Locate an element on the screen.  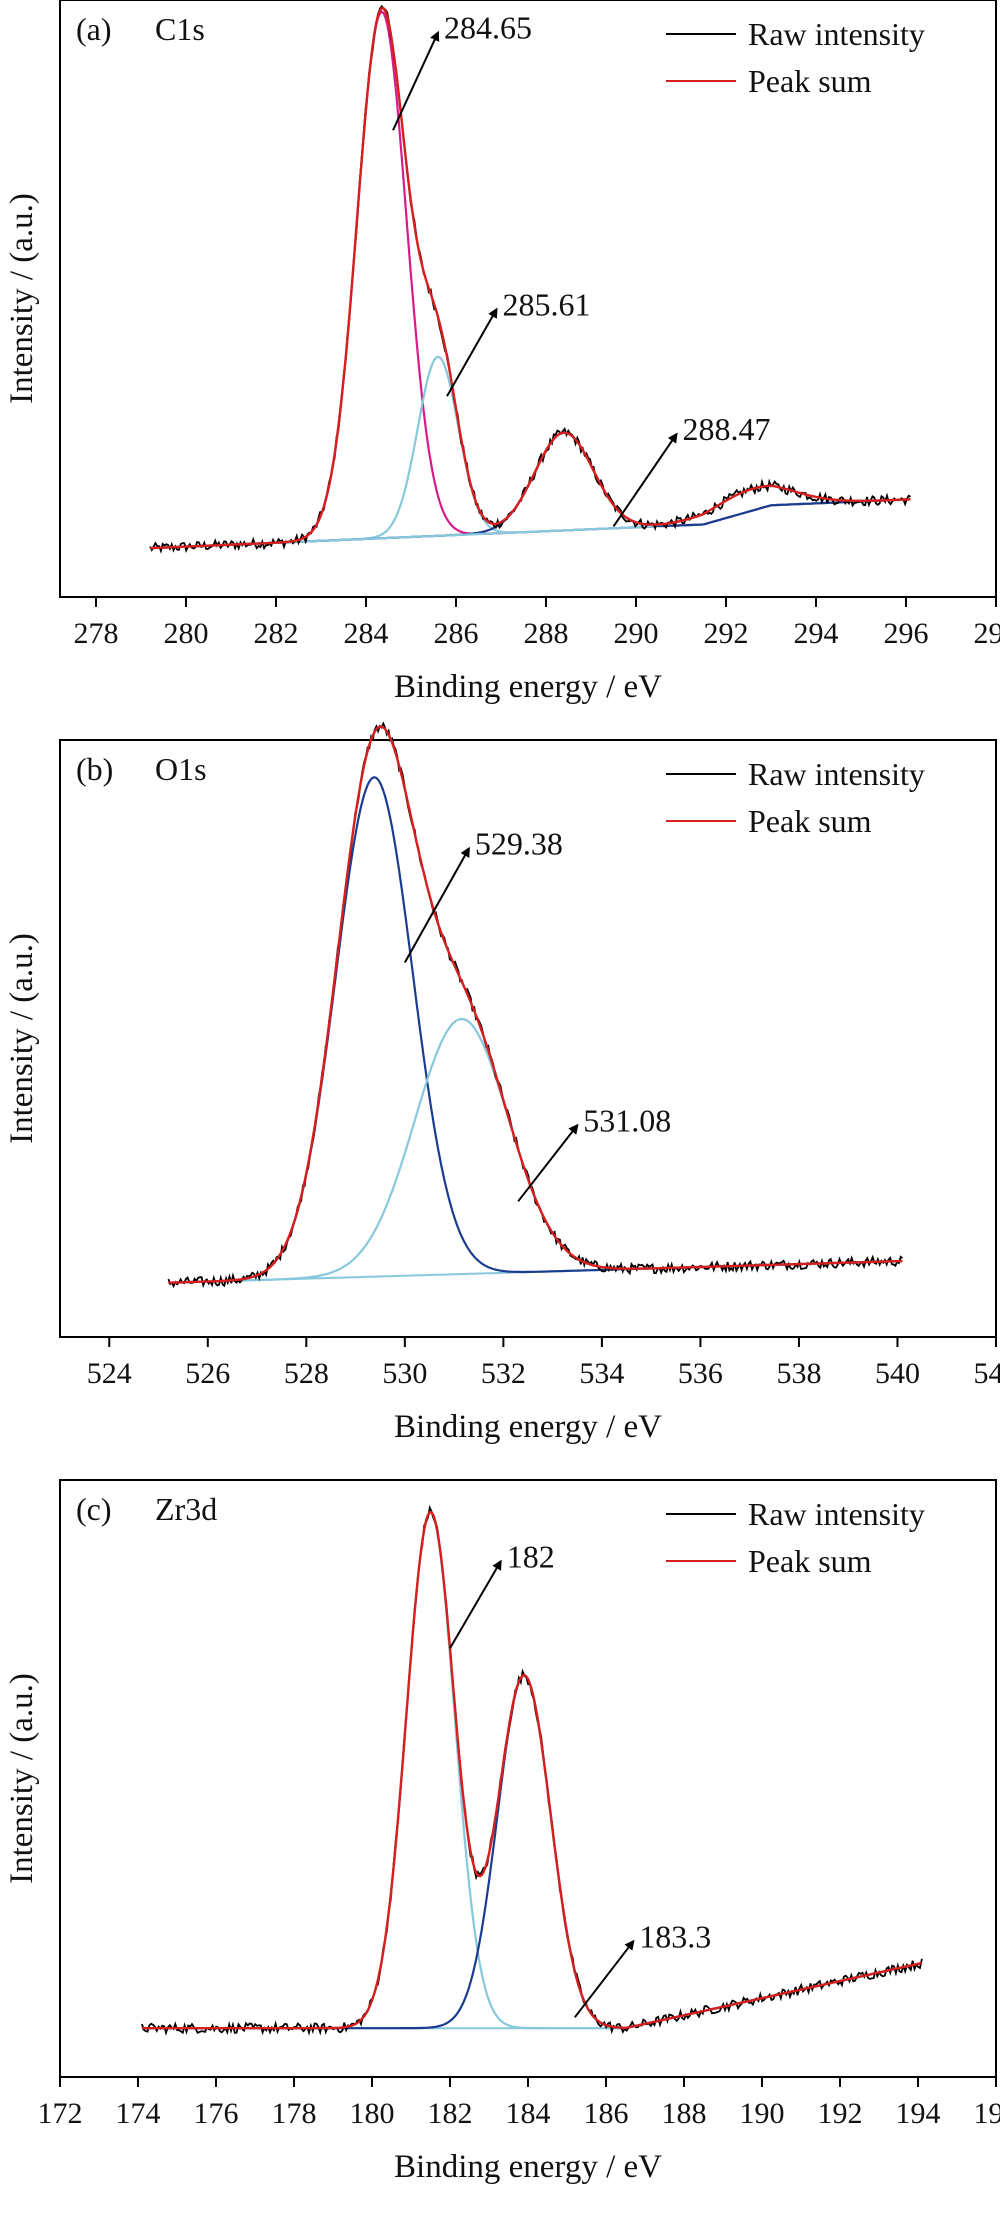
x-tick-label: 294 is located at coordinates (816, 633).